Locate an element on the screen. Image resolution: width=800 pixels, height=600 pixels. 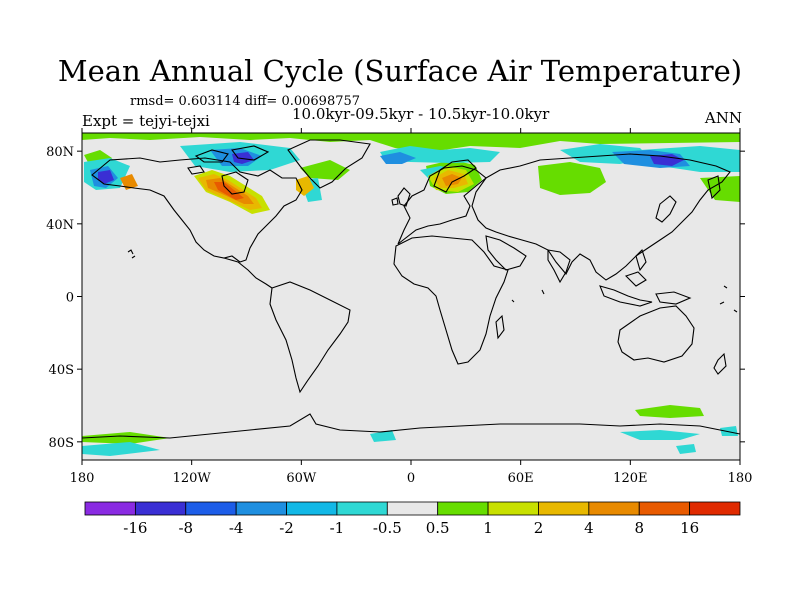
coastline-madagascar is located at coordinates (500, 327).